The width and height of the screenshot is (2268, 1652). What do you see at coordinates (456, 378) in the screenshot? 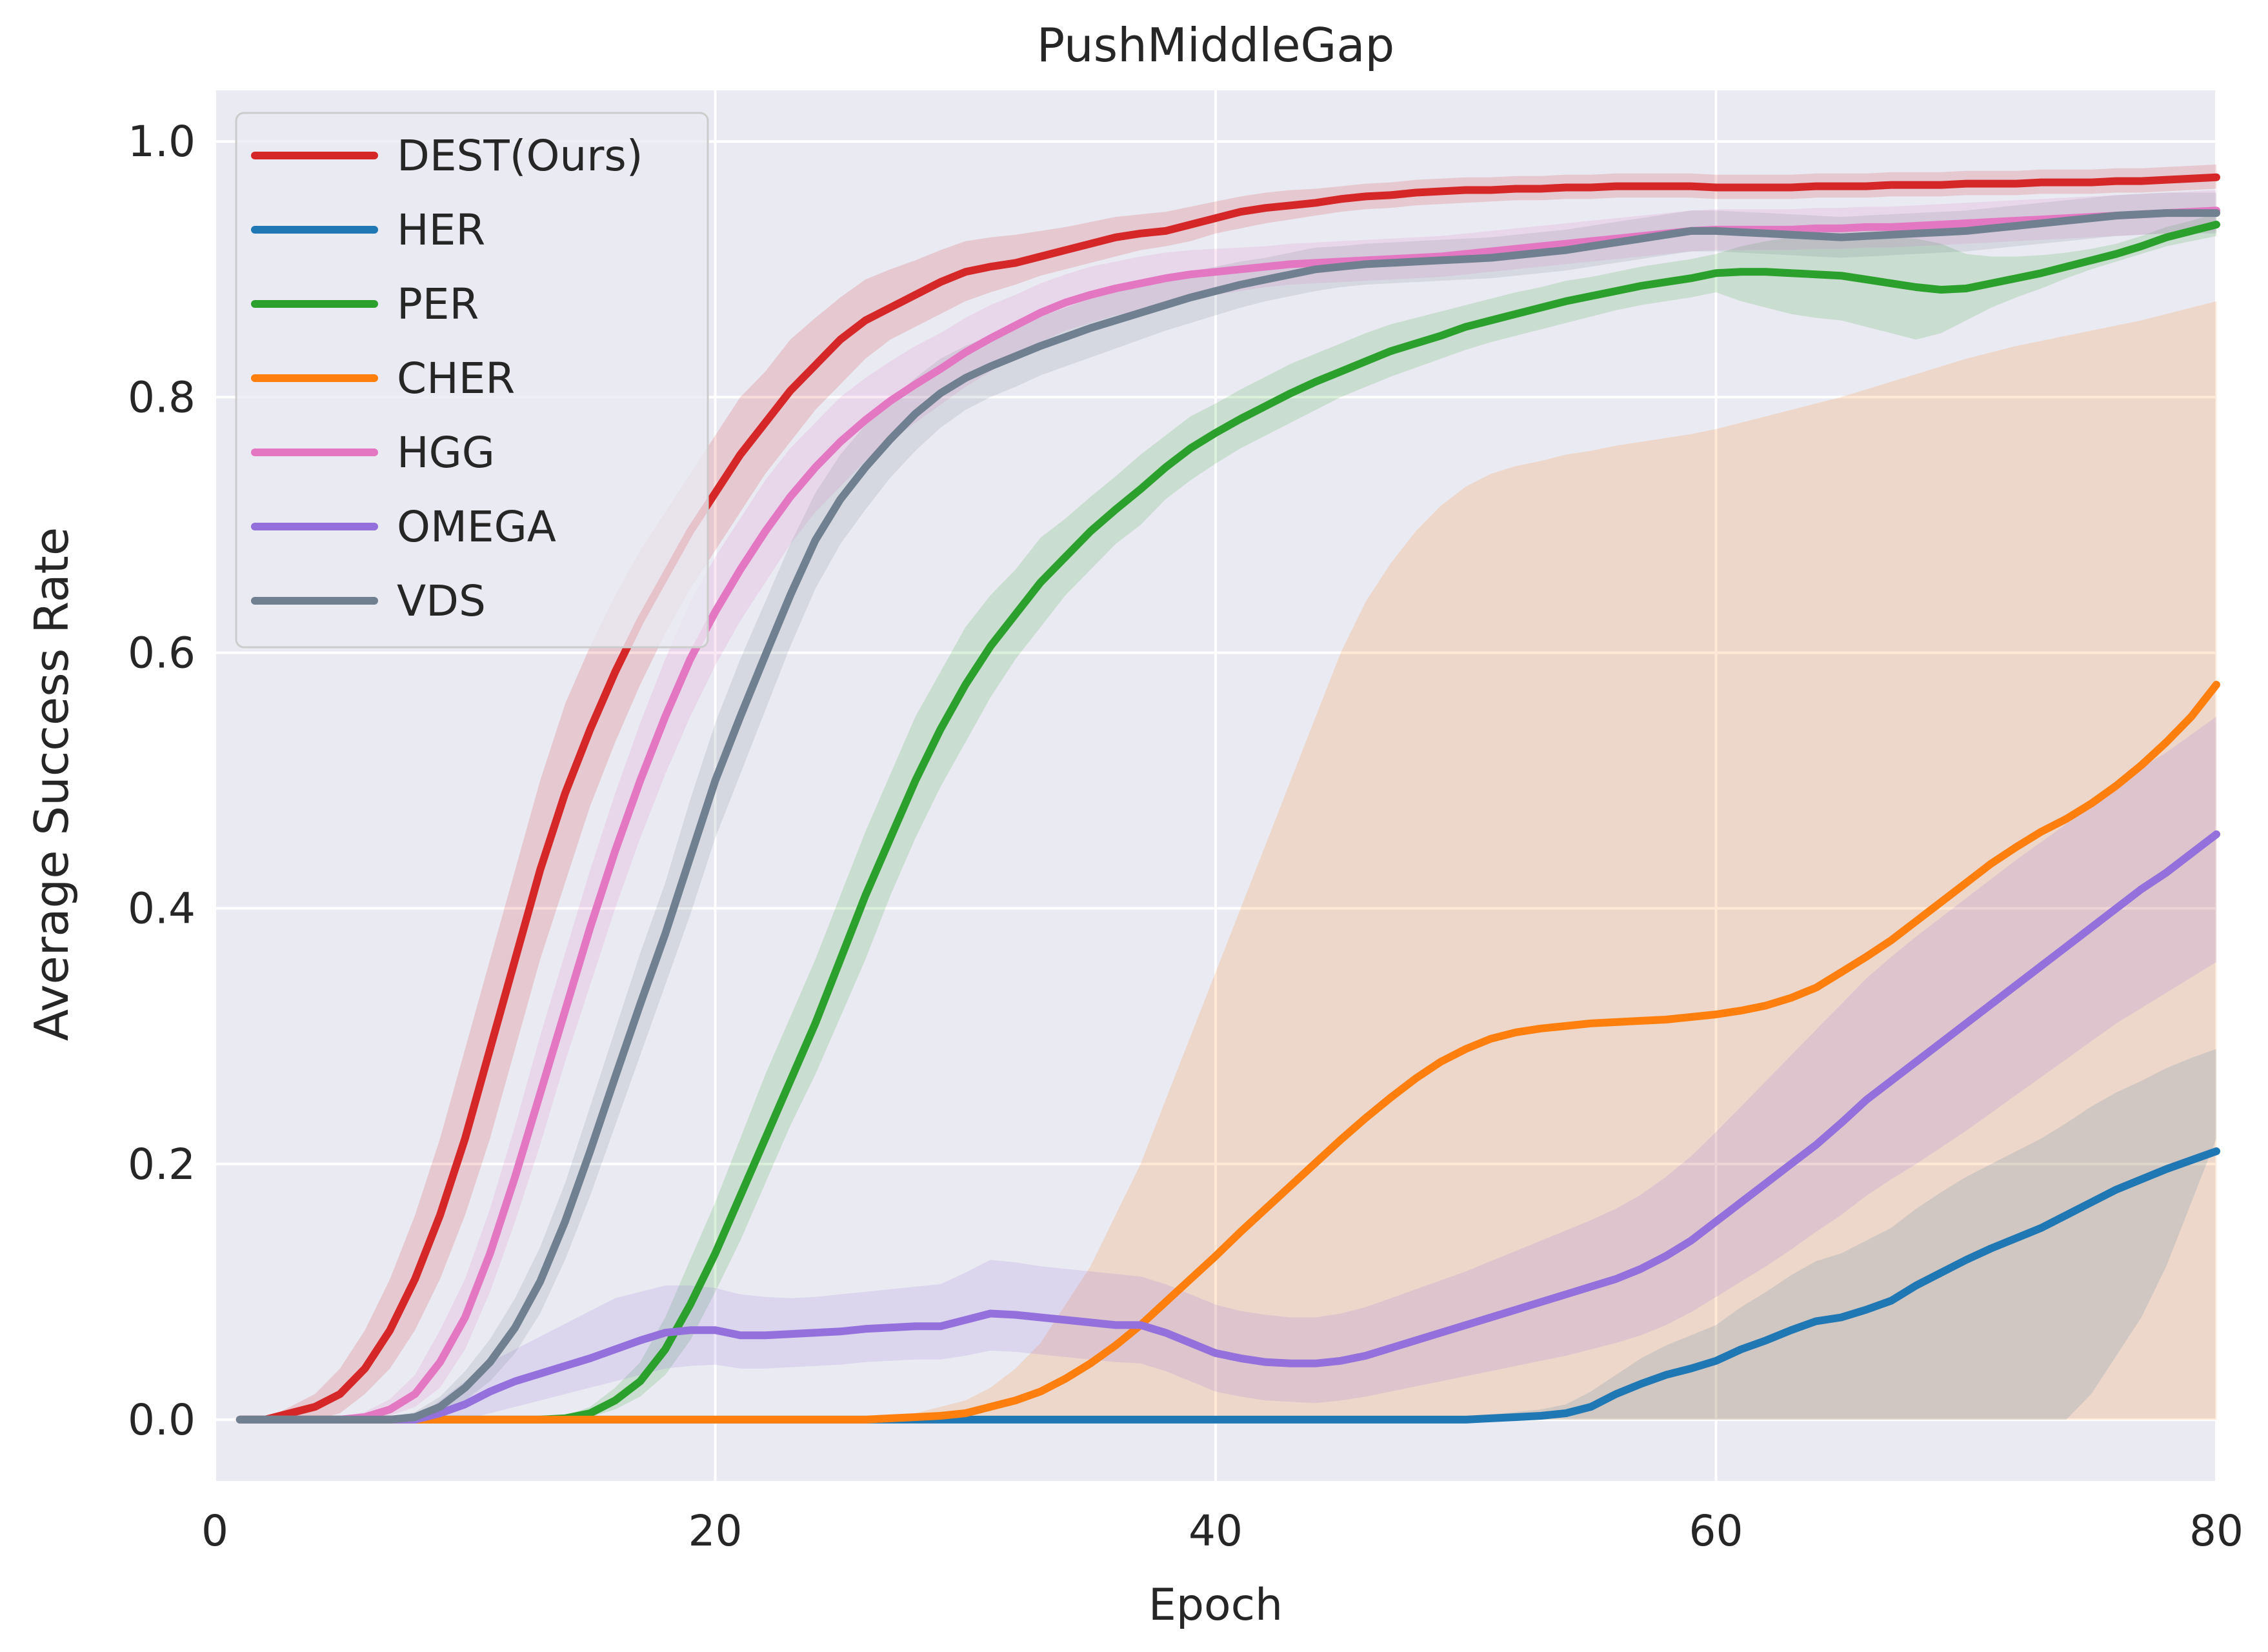
I see `legend-label-cher: CHER` at bounding box center [456, 378].